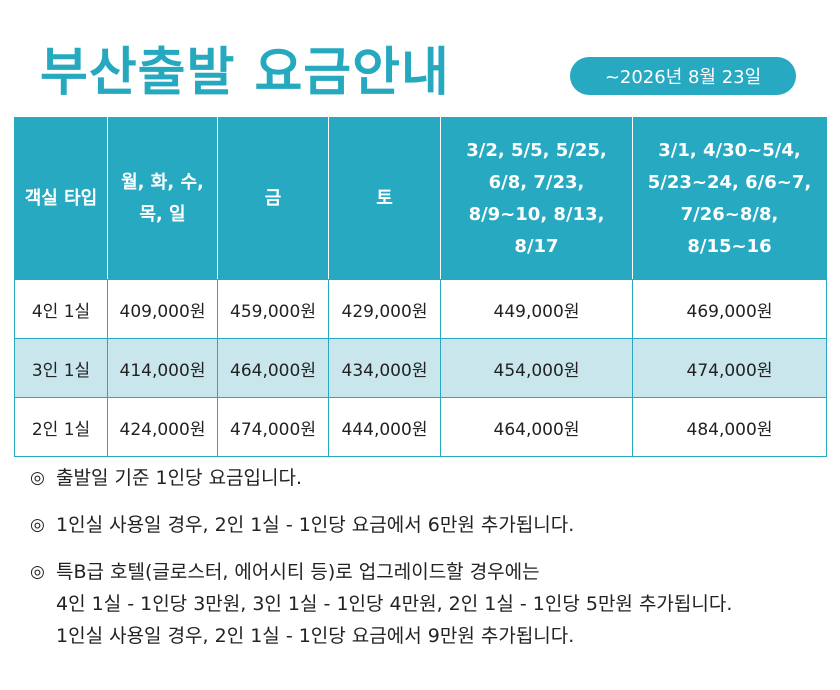  Describe the element at coordinates (315, 525) in the screenshot. I see `note-text: 1인실 사용일 경우, 2인 1실 - 1인당 요금에서 6만원 추가됩니다.` at that location.